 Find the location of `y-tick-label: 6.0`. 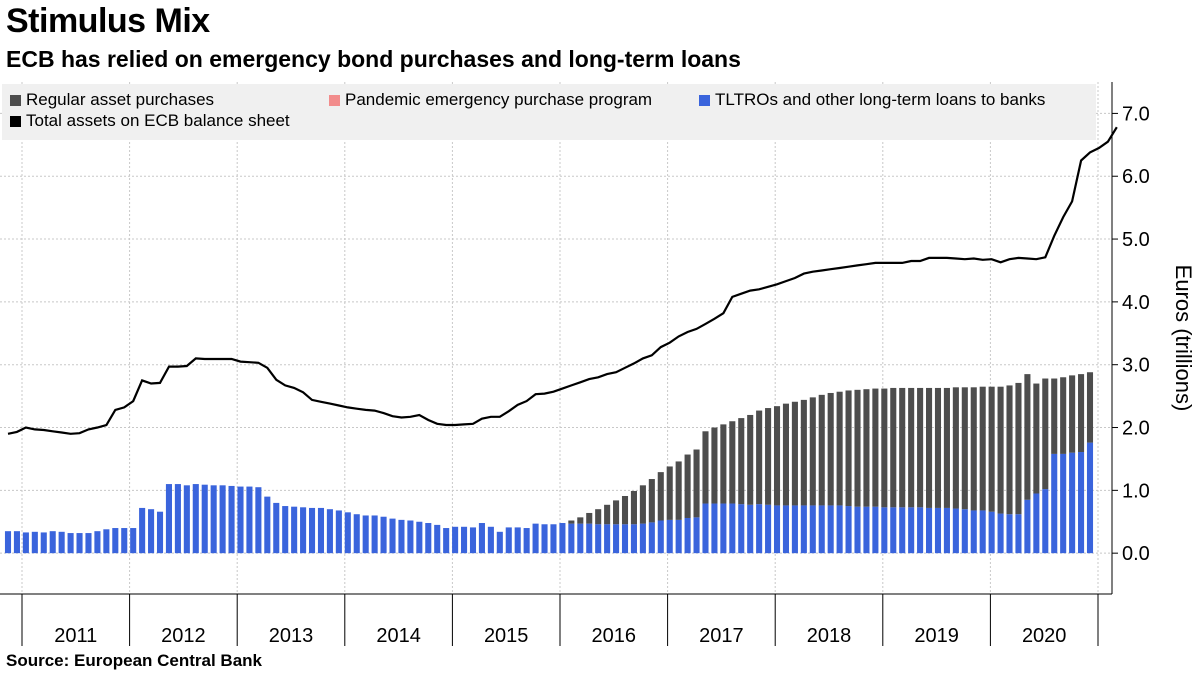

y-tick-label: 6.0 is located at coordinates (1136, 177).